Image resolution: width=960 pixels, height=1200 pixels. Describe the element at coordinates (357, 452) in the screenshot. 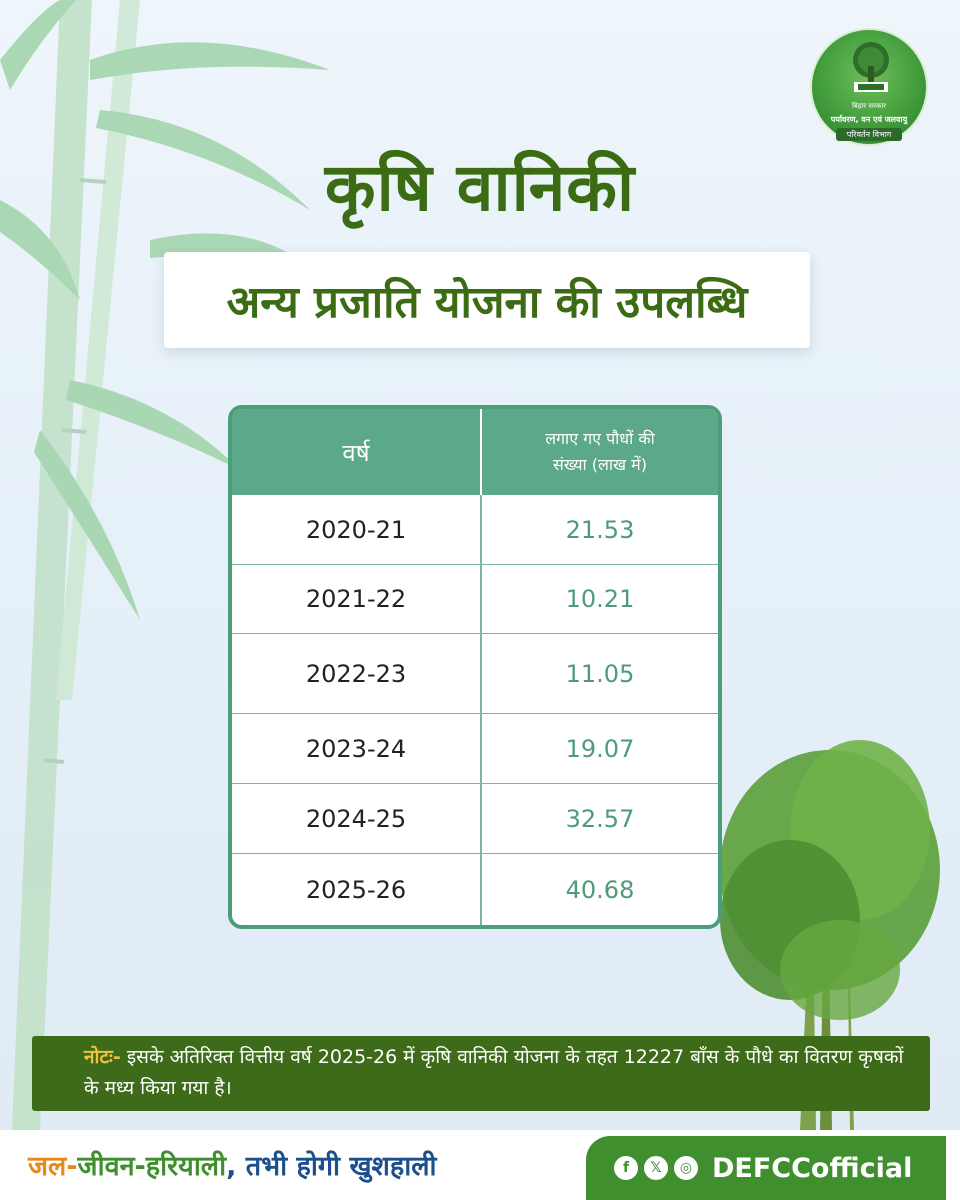

I see `header-year: वर्ष` at that location.